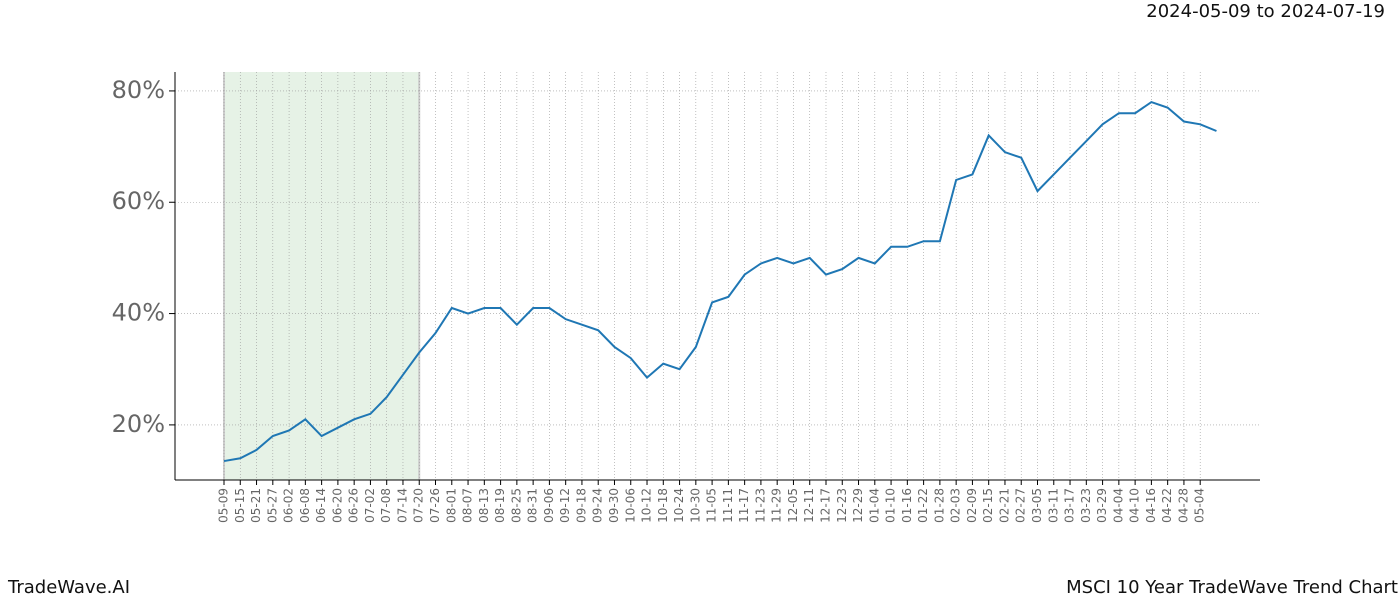 The width and height of the screenshot is (1400, 600). Describe the element at coordinates (891, 505) in the screenshot. I see `x-tick-label: 01-10` at that location.